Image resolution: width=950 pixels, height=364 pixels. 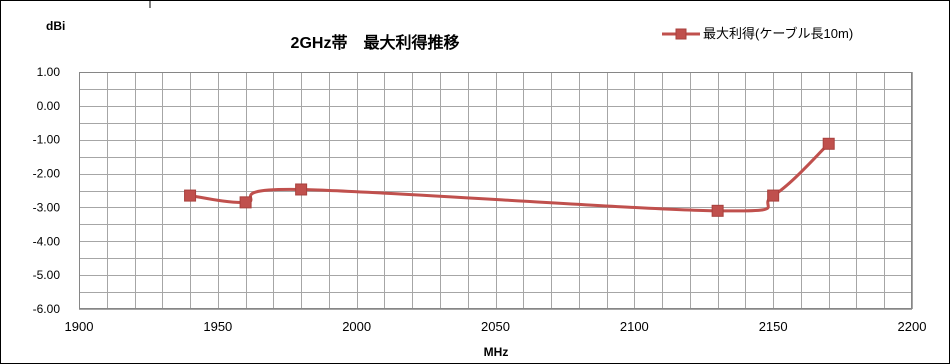 I want to click on y-axis-label: dBi, so click(x=55, y=26).